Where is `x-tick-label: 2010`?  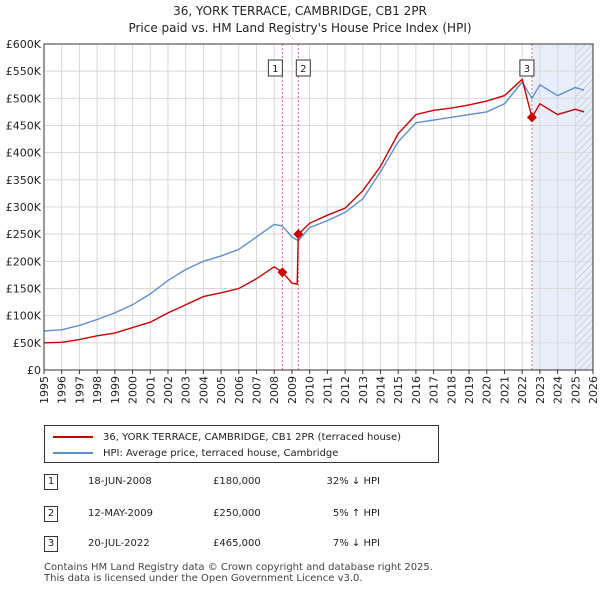 x-tick-label: 2010 is located at coordinates (310, 390).